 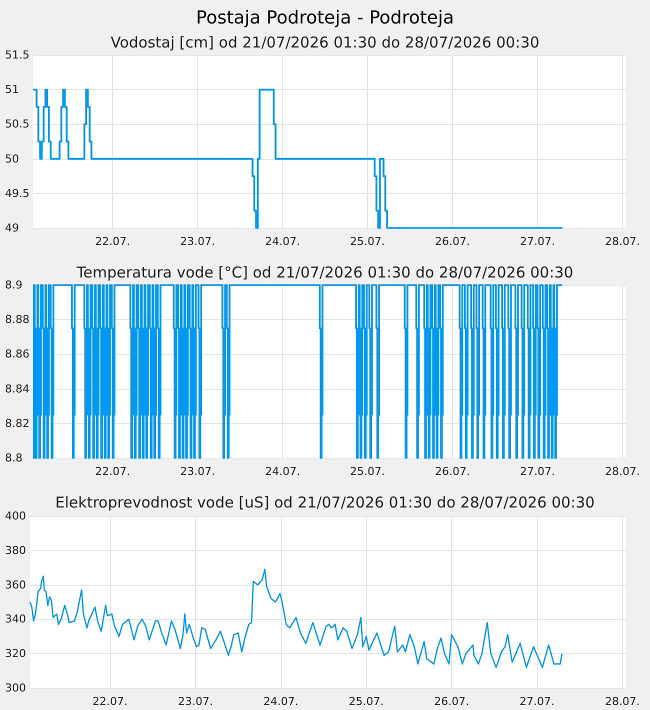 I want to click on y-tick-label: 340, so click(x=15, y=619).